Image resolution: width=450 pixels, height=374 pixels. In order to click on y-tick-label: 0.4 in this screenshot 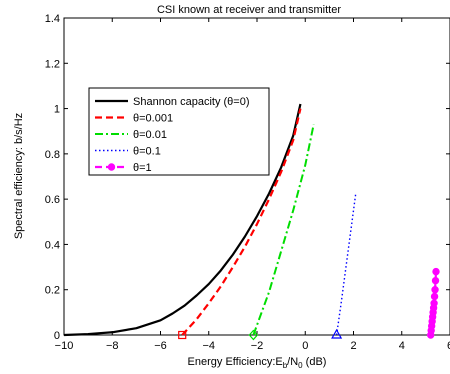, I will do `click(52, 245)`.